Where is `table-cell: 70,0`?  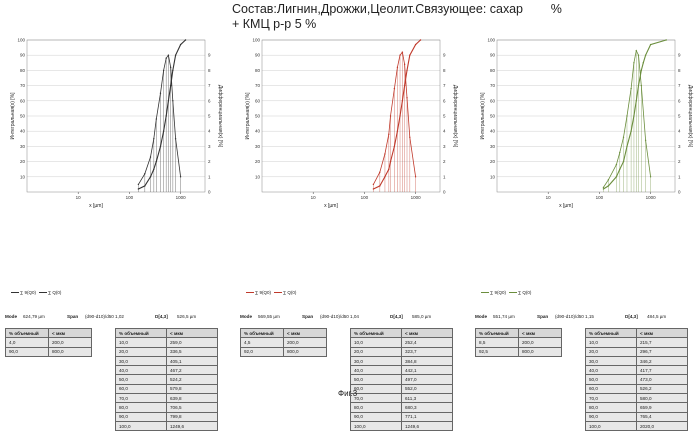
table-cell: 70,0 is located at coordinates (141, 398).